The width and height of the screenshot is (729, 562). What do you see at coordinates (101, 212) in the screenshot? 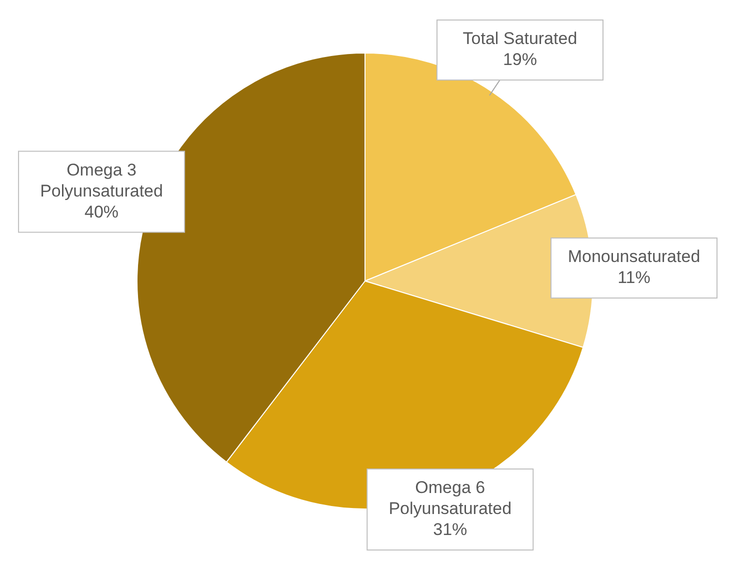
I see `data-label: 40%` at bounding box center [101, 212].